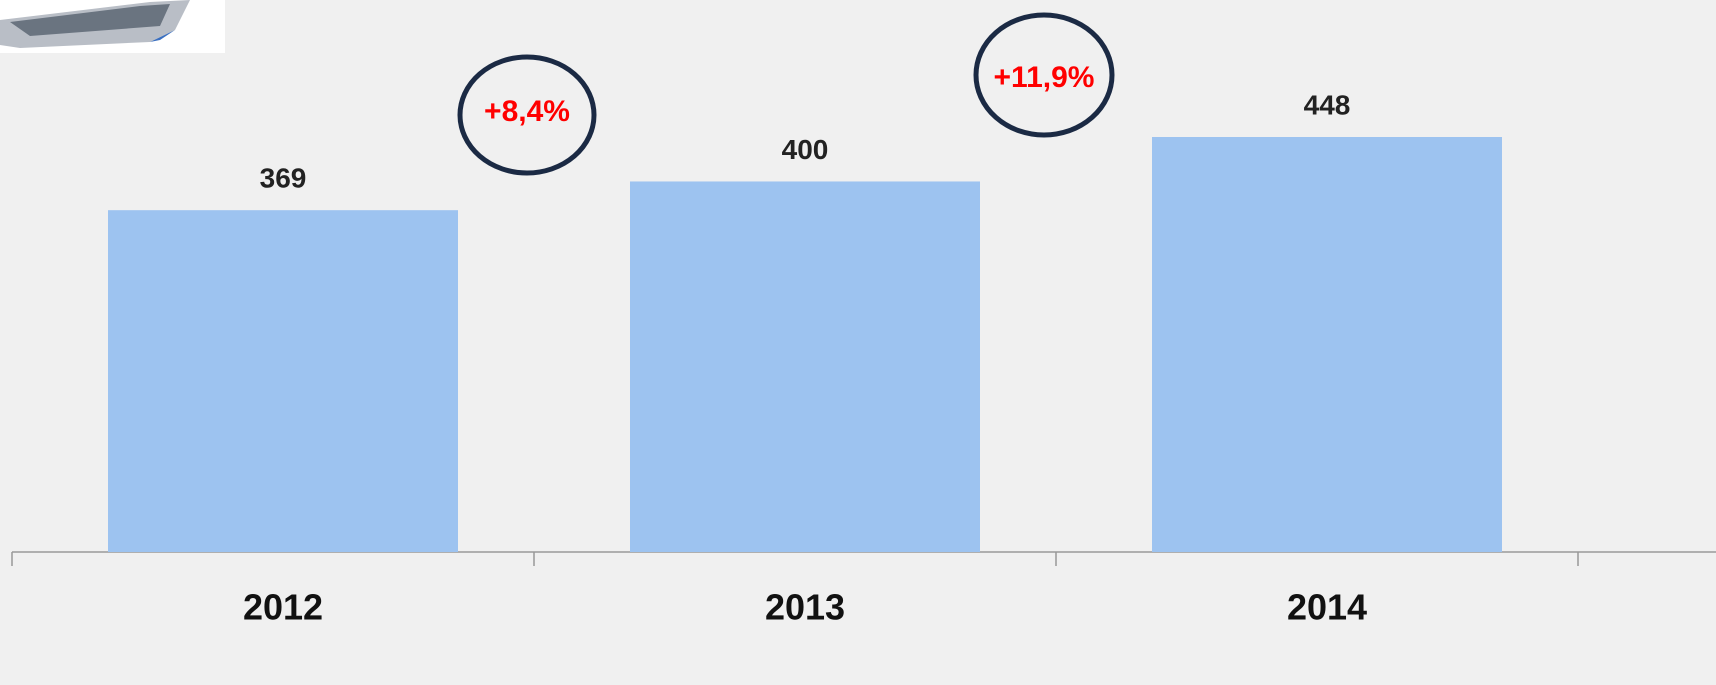 This screenshot has height=685, width=1716. Describe the element at coordinates (805, 607) in the screenshot. I see `x-tick-label: 2013` at that location.